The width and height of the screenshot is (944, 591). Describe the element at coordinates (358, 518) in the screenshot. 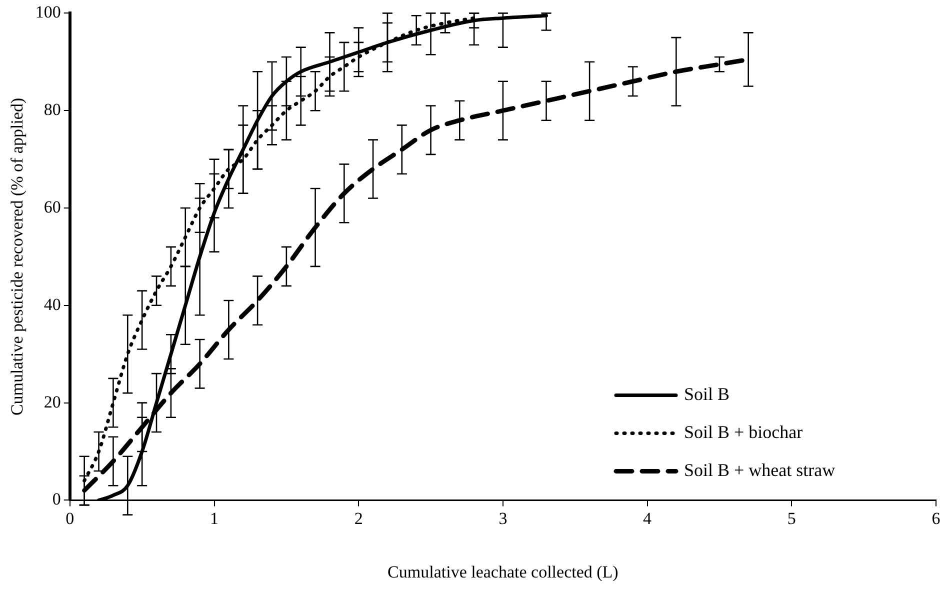

I see `x-tick-label: 2` at that location.